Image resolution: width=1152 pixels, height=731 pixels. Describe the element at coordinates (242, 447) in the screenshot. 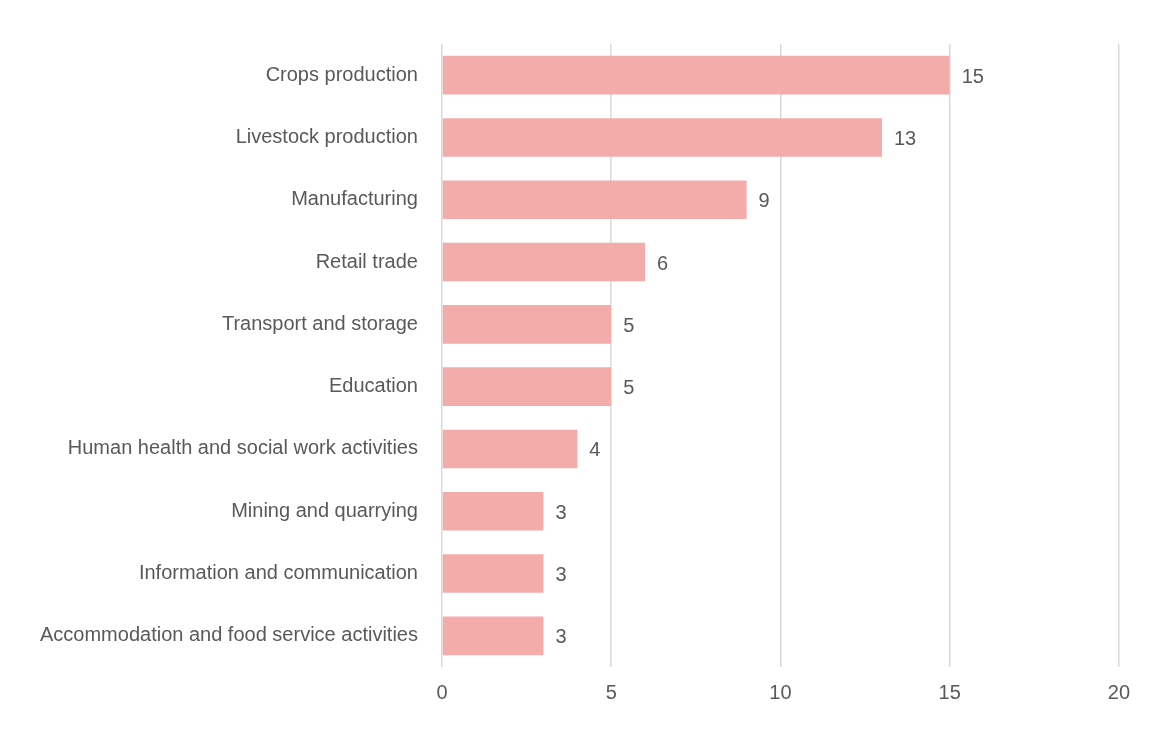

I see `y-tick-label: Human health and social work activities` at that location.